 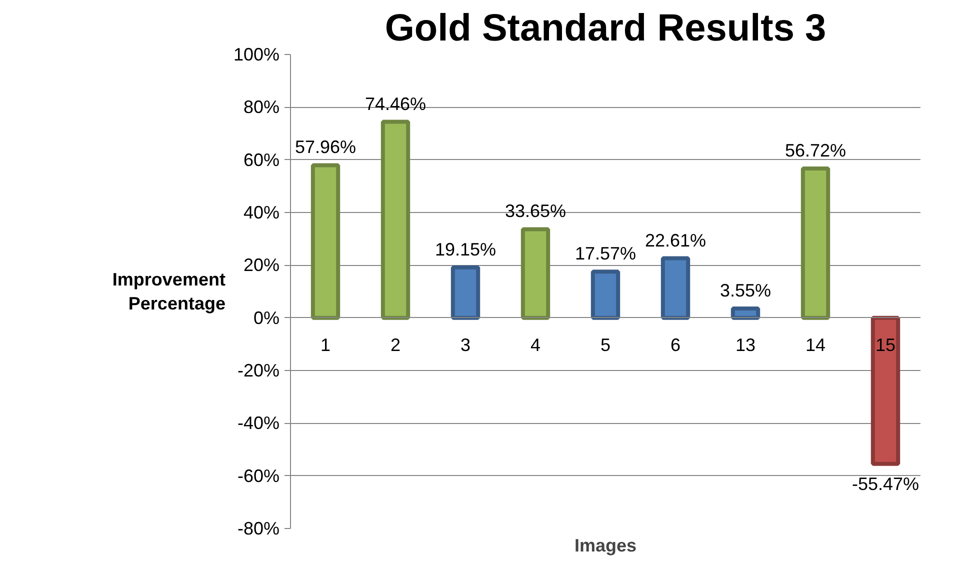 I want to click on data-label: 17.57%, so click(x=605, y=254).